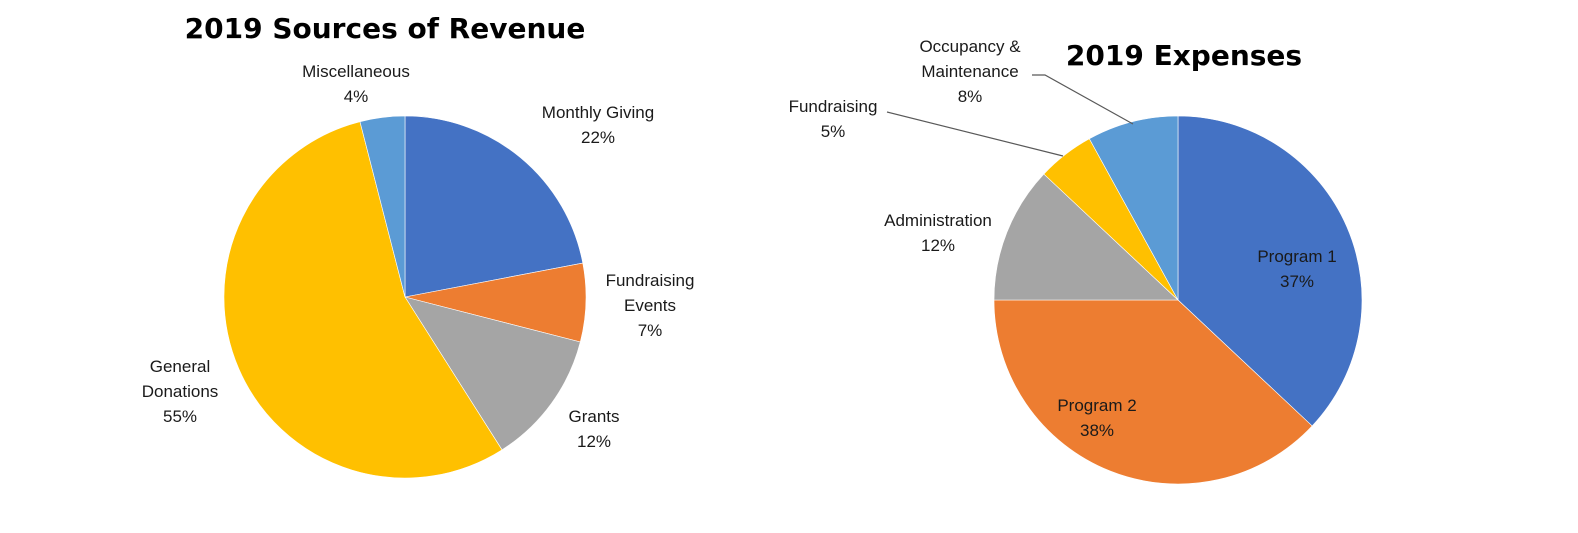 The image size is (1578, 533). I want to click on expenses-category-administration: Administration, so click(938, 220).